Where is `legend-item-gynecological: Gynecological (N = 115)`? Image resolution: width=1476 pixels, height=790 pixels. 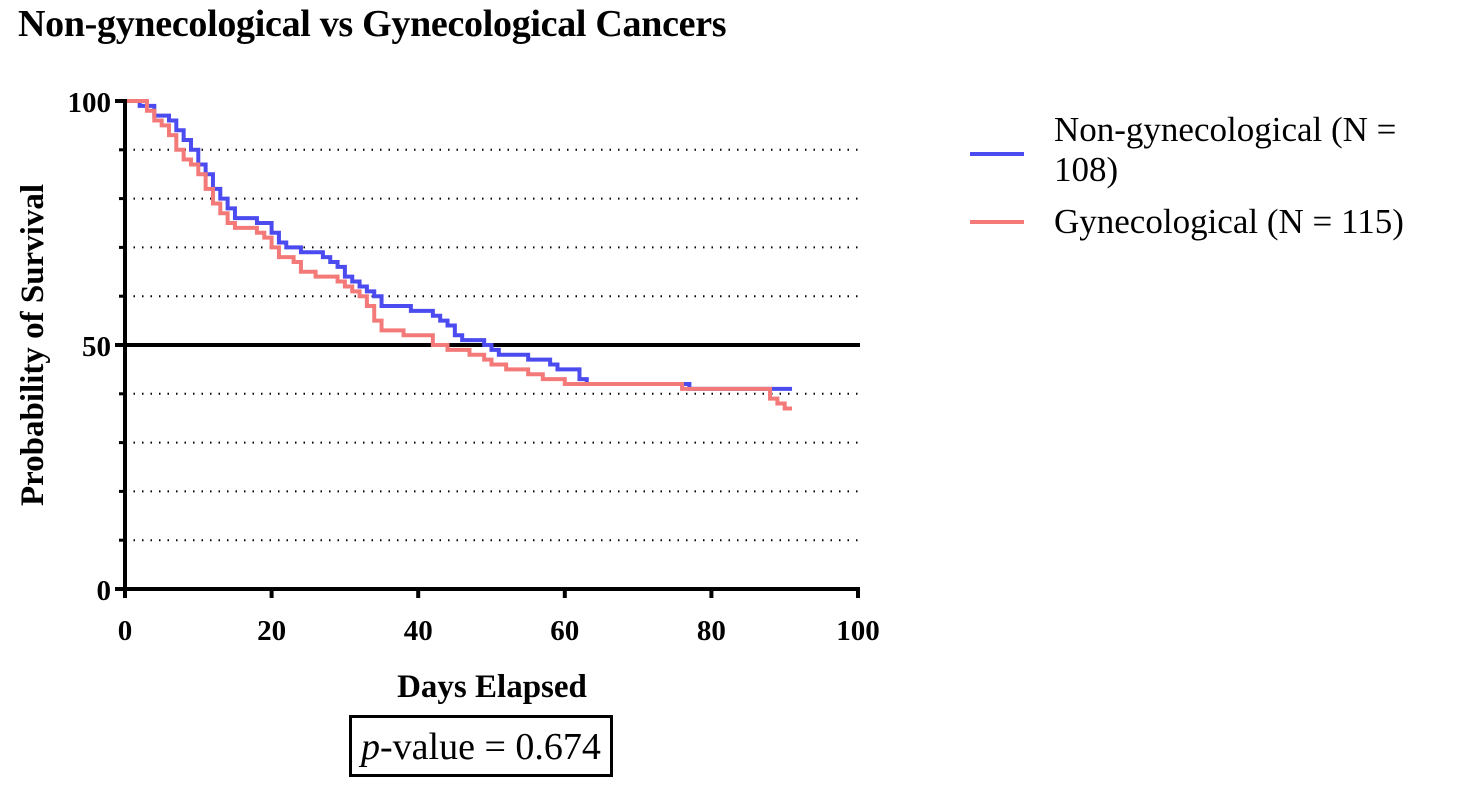
legend-item-gynecological: Gynecological (N = 115) is located at coordinates (1221, 222).